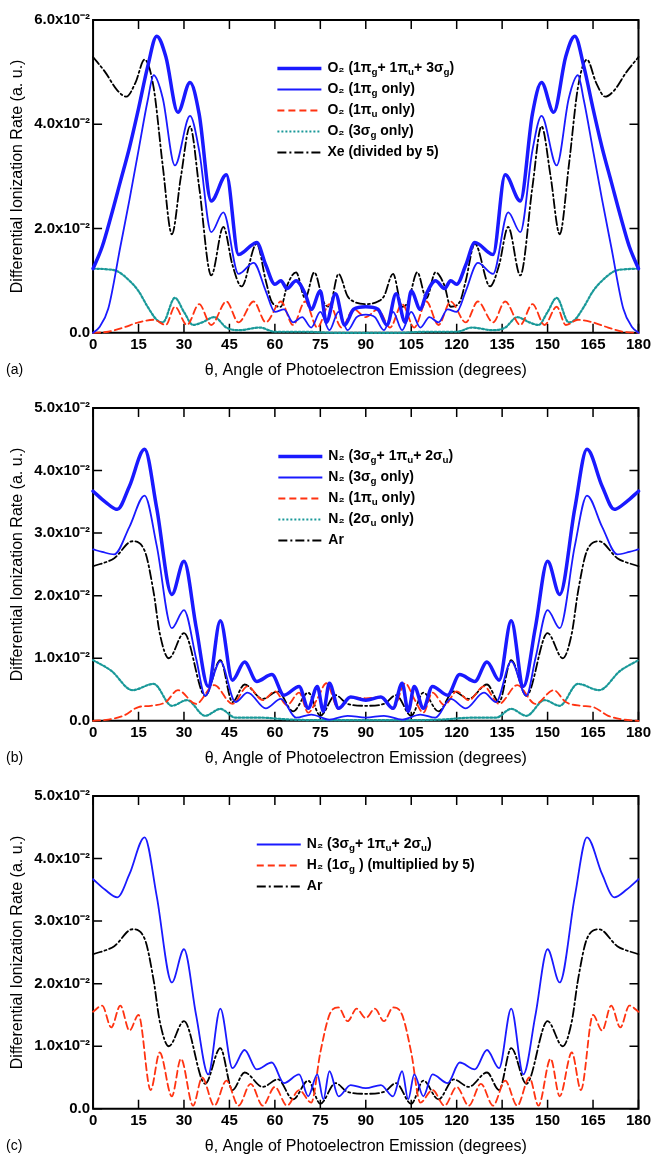 The width and height of the screenshot is (654, 1166). What do you see at coordinates (14, 1145) in the screenshot?
I see `text: (c)` at bounding box center [14, 1145].